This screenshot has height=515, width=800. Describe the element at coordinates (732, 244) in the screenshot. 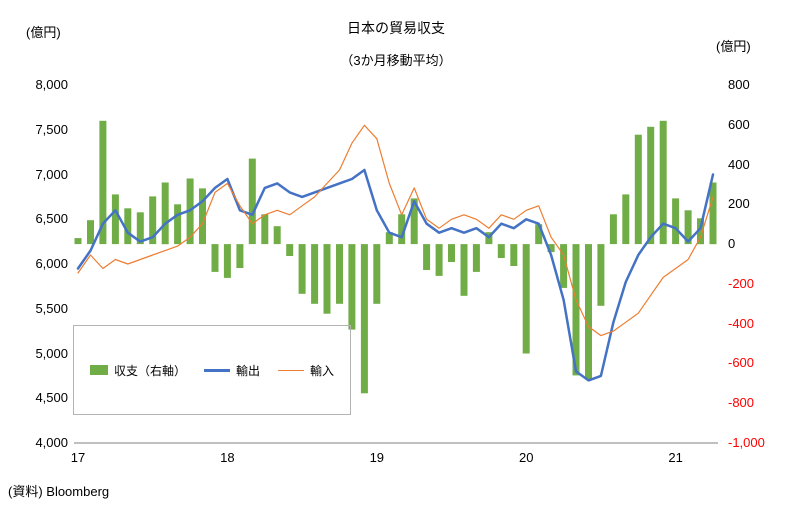

I see `right-axis-tick: 0` at that location.